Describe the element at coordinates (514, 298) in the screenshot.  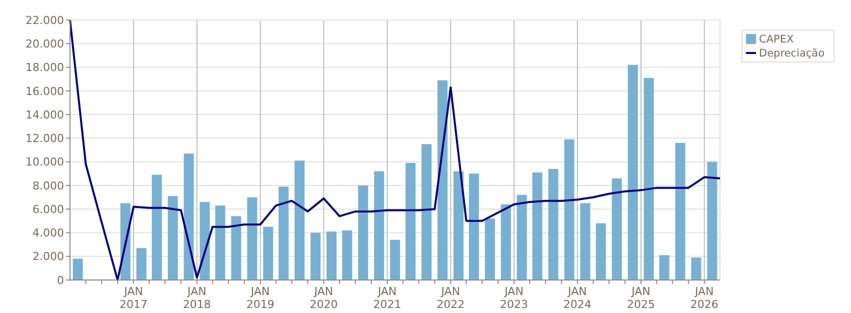
I see `x-tick-label: JAN 2023` at that location.